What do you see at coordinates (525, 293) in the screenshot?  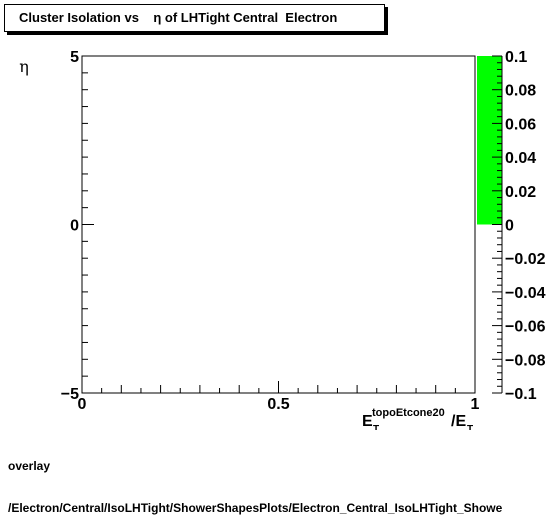 I see `colorbar-tick-label: −0.04` at bounding box center [525, 293].